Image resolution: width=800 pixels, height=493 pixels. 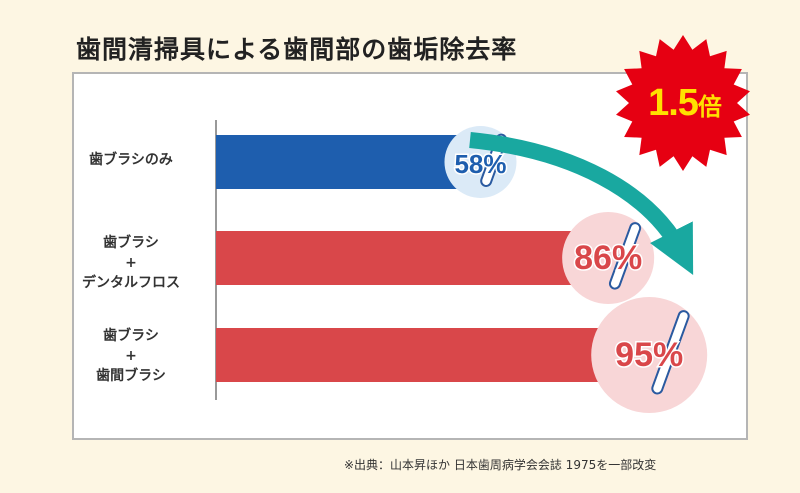 I want to click on increase-arrow, so click(x=581, y=203).